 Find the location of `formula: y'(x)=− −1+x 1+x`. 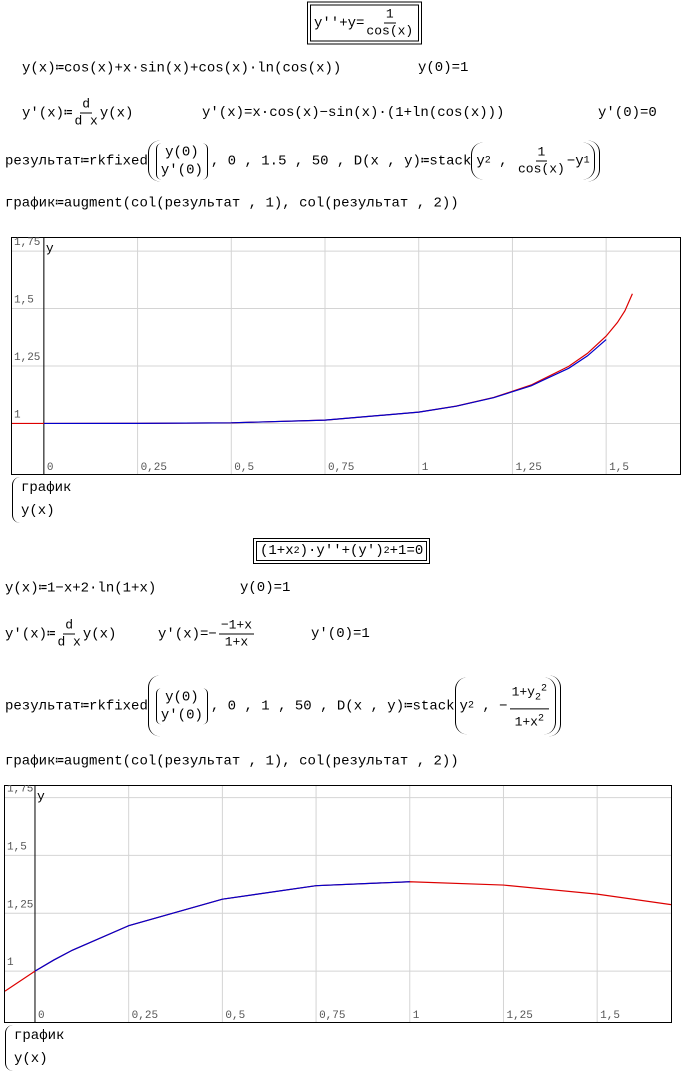

formula: y'(x)=− −1+x 1+x is located at coordinates (207, 634).